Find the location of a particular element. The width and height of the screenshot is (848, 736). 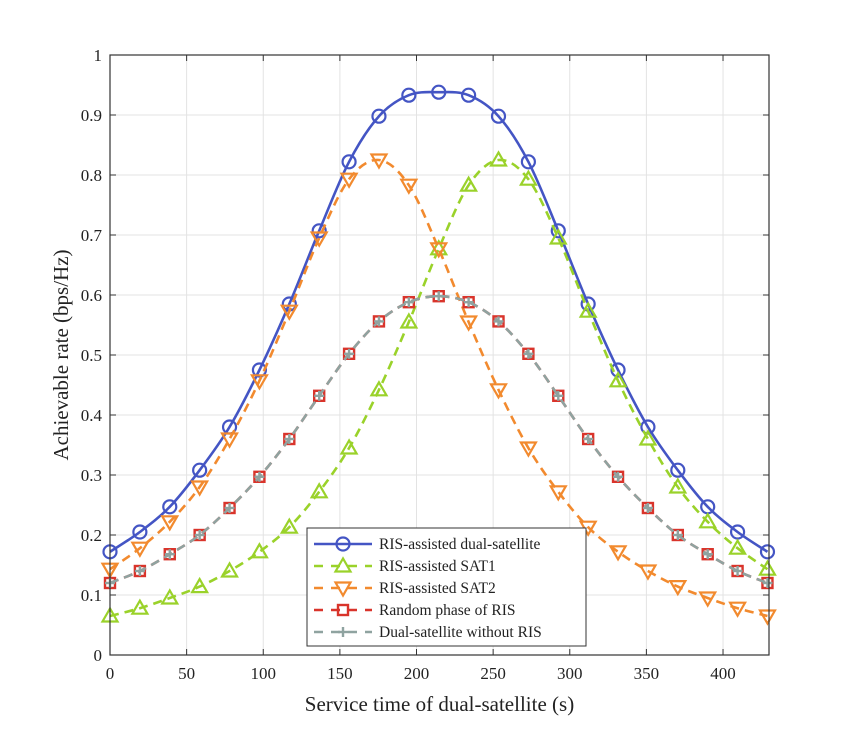

legend-item: RIS-assisted SAT1 is located at coordinates (405, 565).